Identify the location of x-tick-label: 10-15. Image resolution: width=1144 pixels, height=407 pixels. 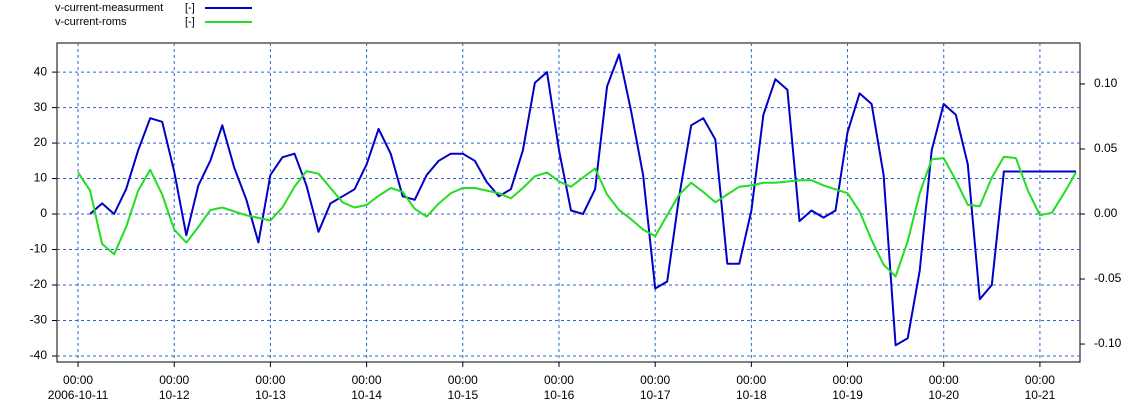
(462, 395).